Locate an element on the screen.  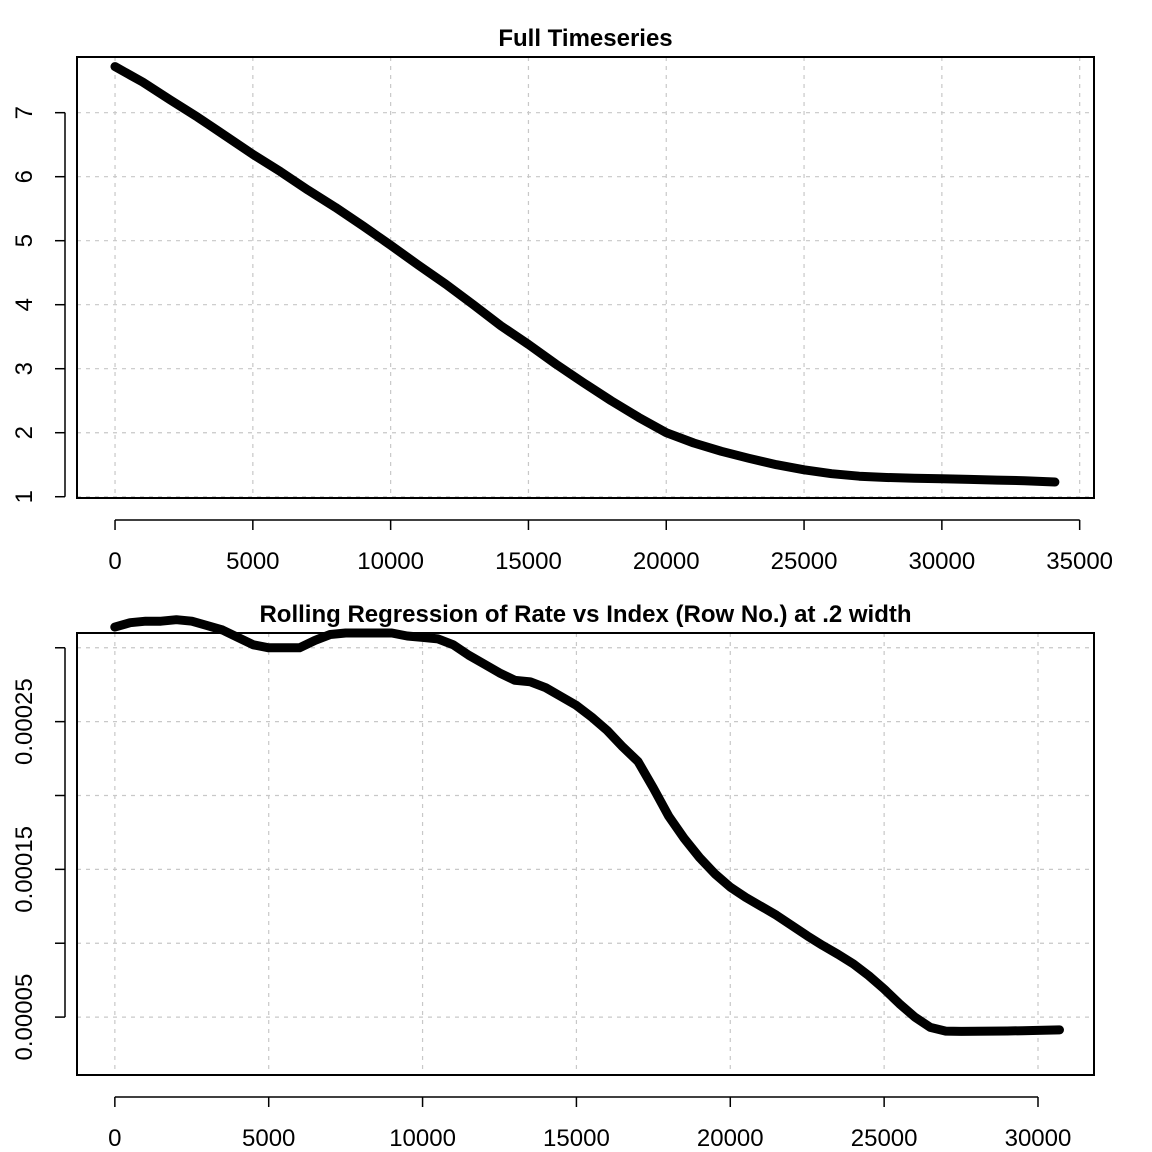
y-tick-label: 6 is located at coordinates (24, 176).